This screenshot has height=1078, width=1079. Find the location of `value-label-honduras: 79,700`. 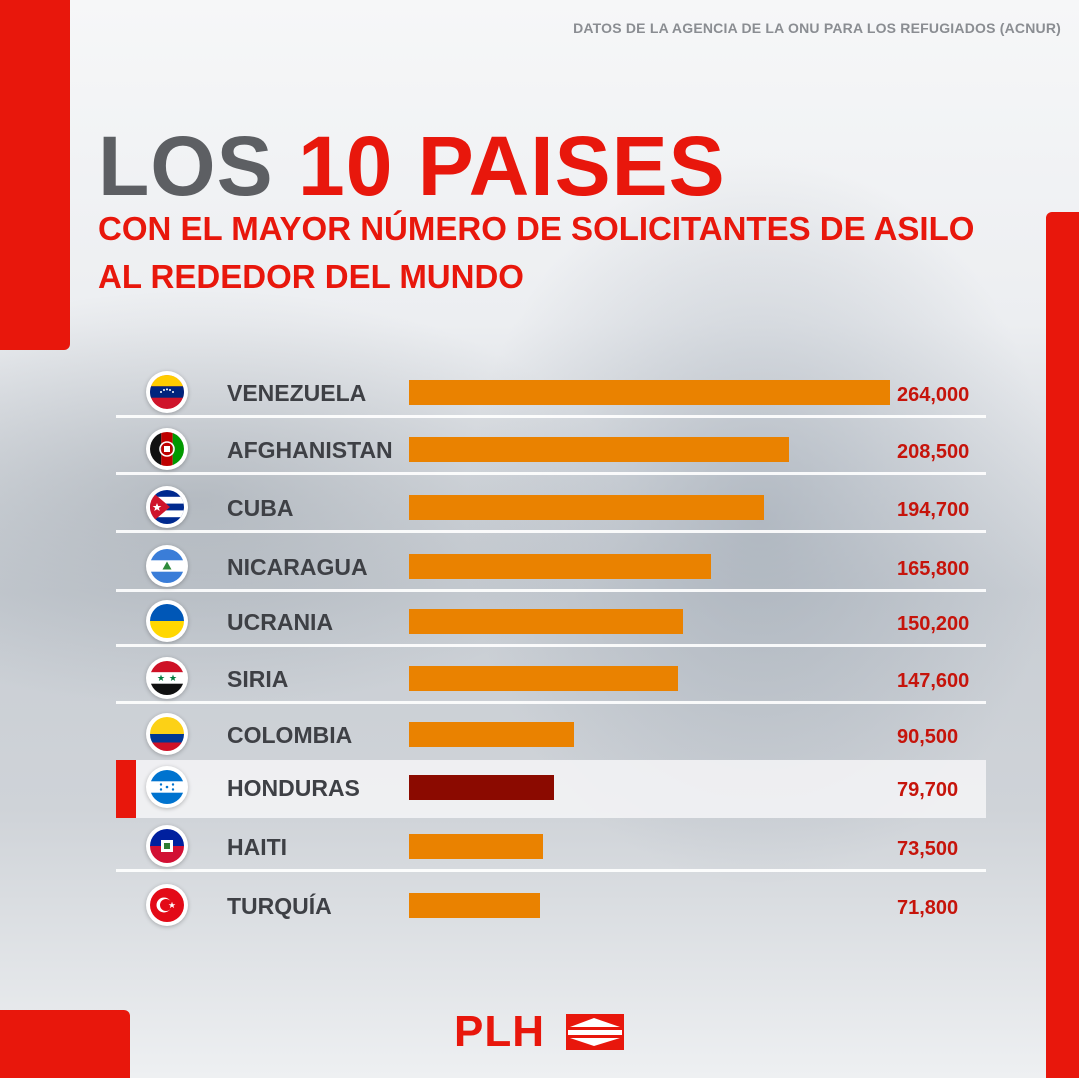

value-label-honduras: 79,700 is located at coordinates (928, 790).